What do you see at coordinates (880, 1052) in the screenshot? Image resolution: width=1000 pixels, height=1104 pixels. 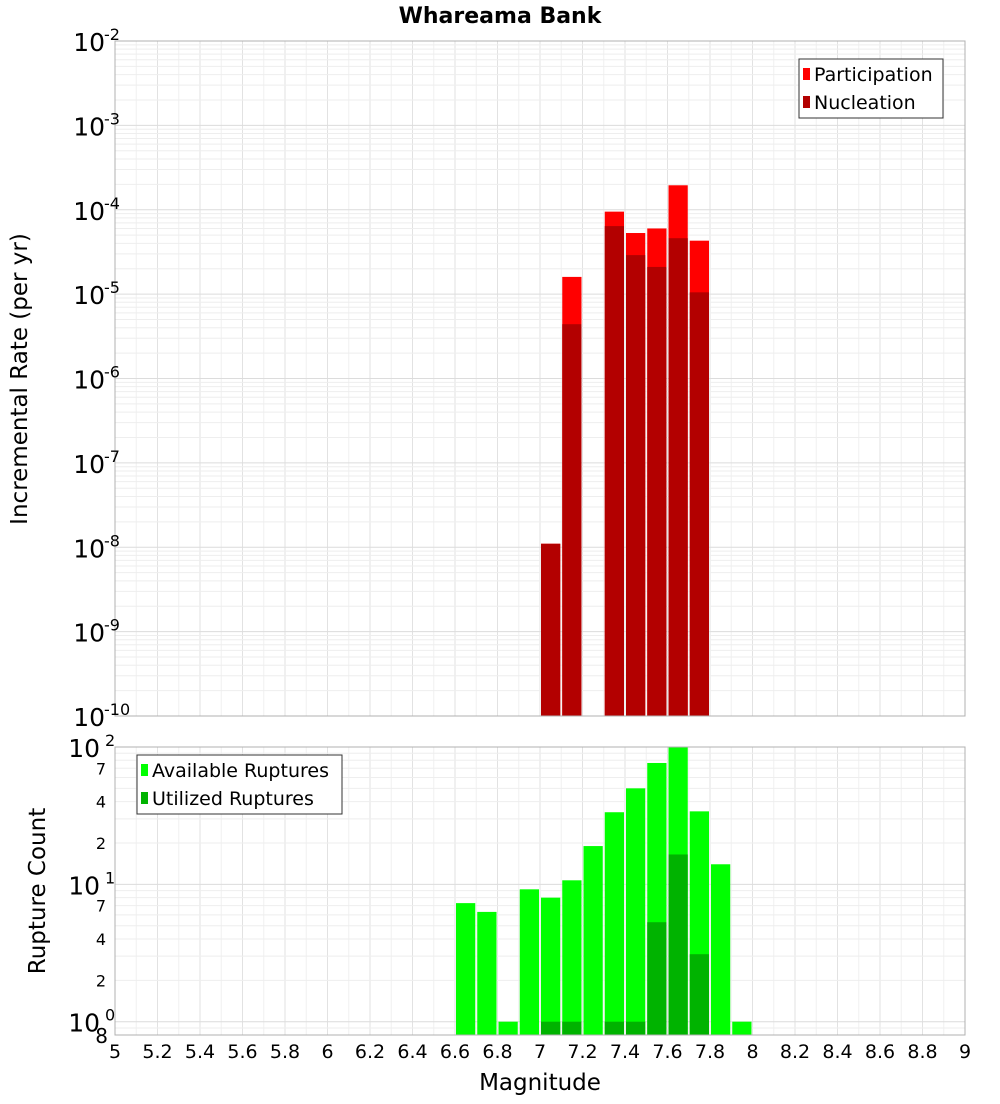 I see `x-tick-label: 8.6` at bounding box center [880, 1052].